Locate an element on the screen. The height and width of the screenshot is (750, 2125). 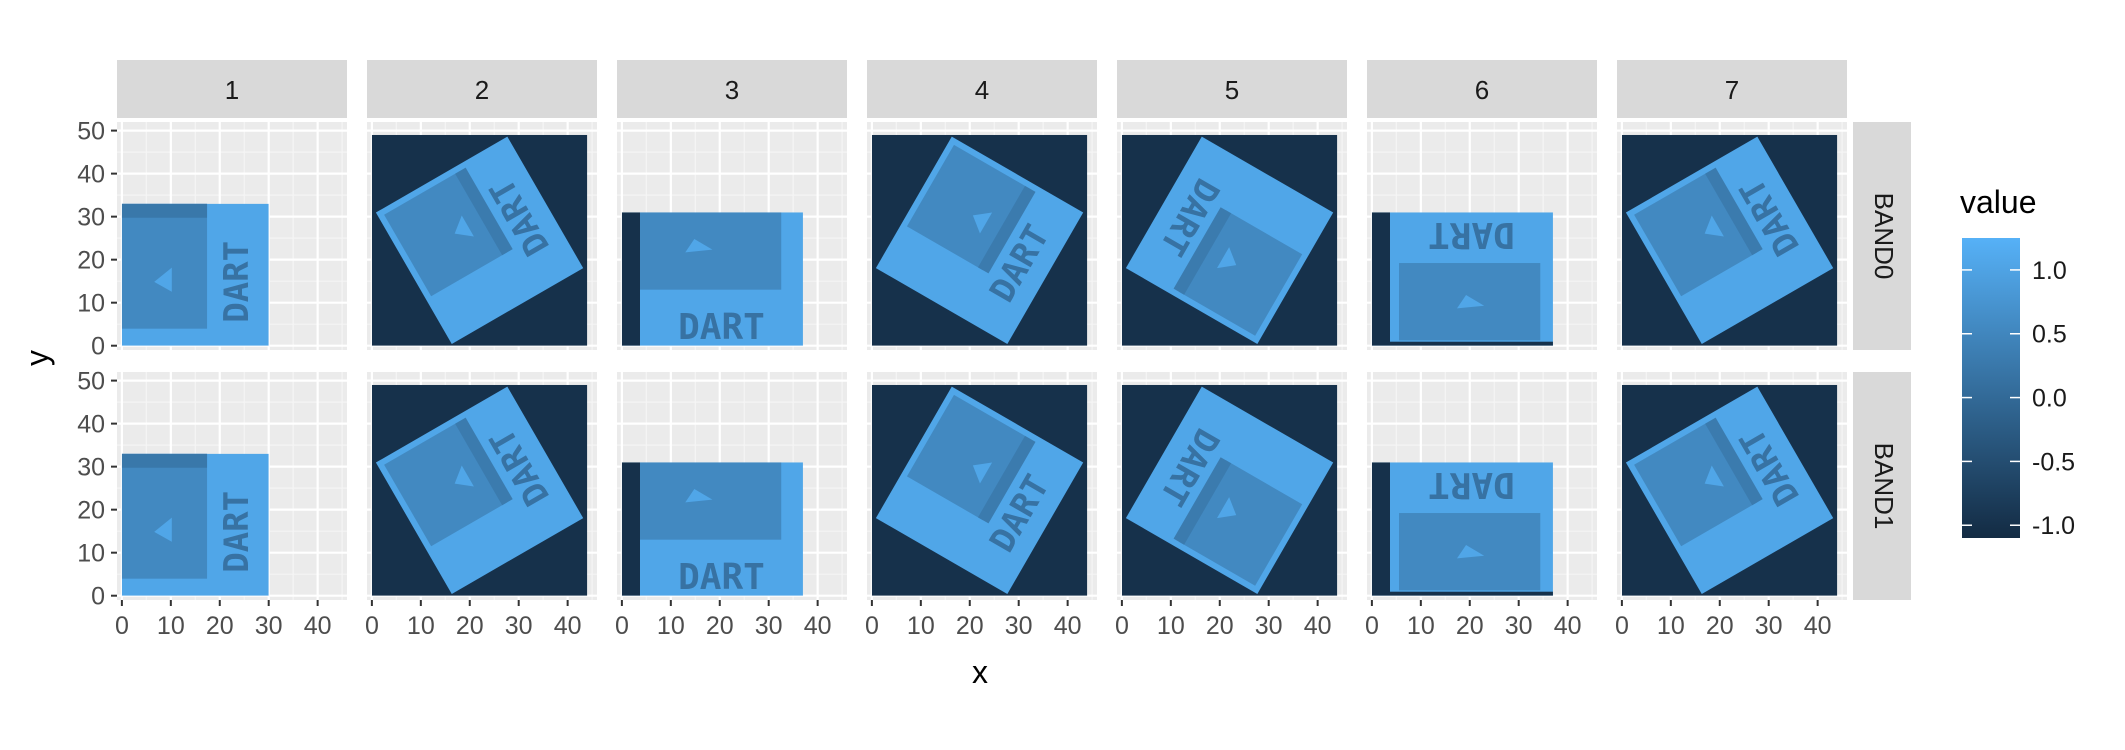
y-axis-title: y is located at coordinates (37, 358).